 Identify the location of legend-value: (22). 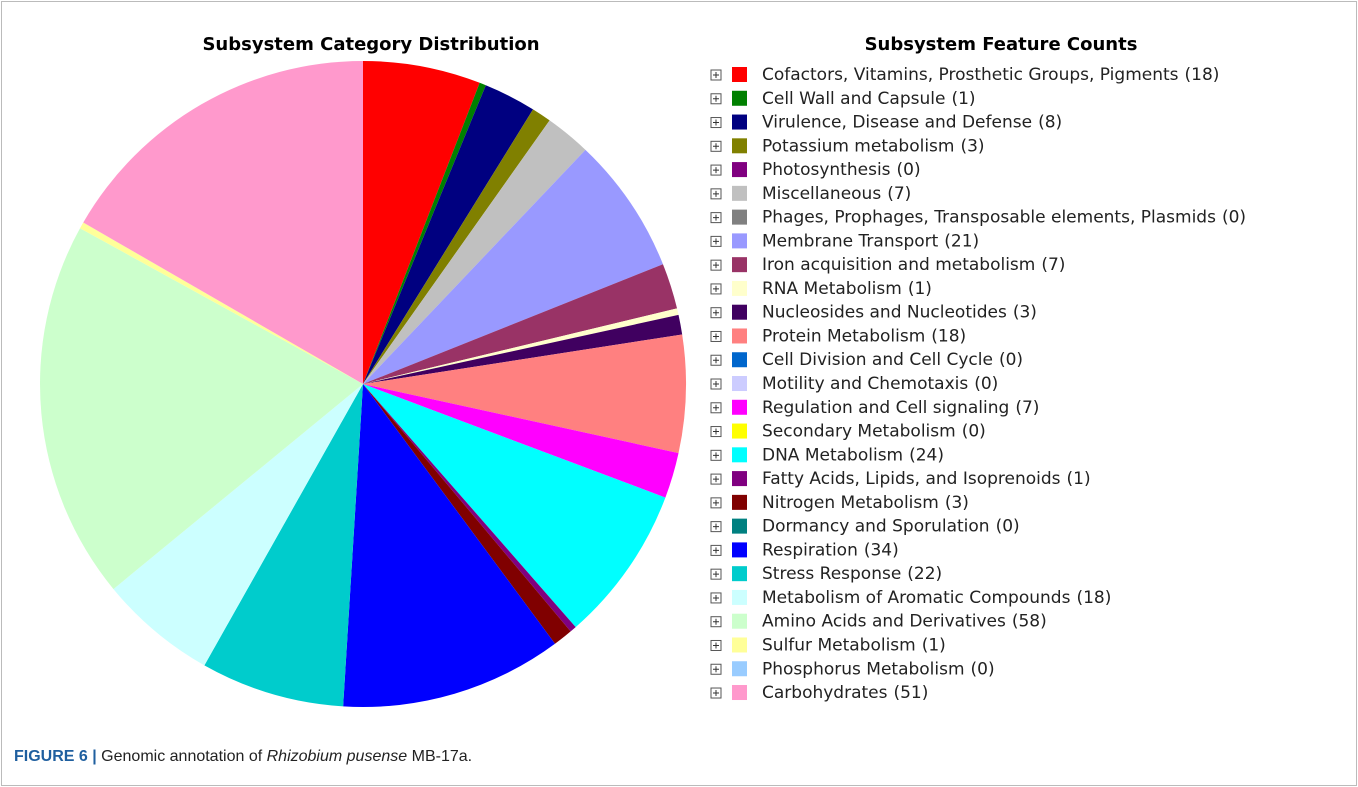
(924, 574).